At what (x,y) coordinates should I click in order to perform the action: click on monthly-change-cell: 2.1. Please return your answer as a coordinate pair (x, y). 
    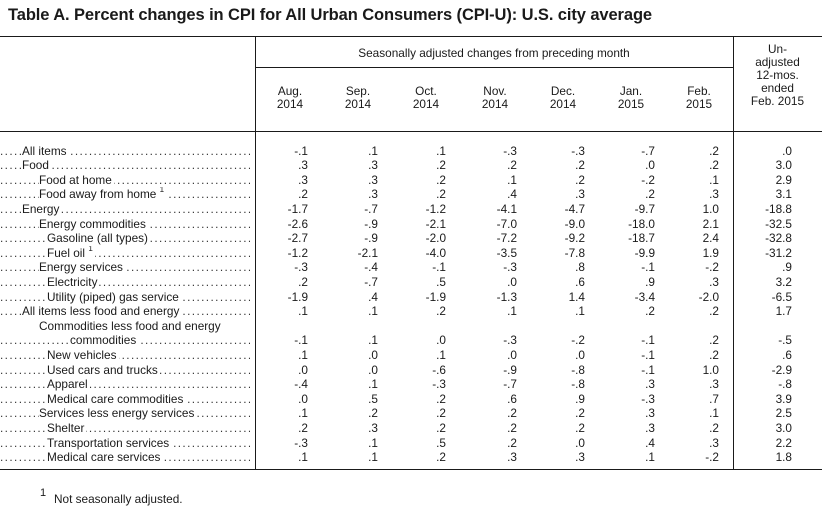
    Looking at the image, I should click on (710, 223).